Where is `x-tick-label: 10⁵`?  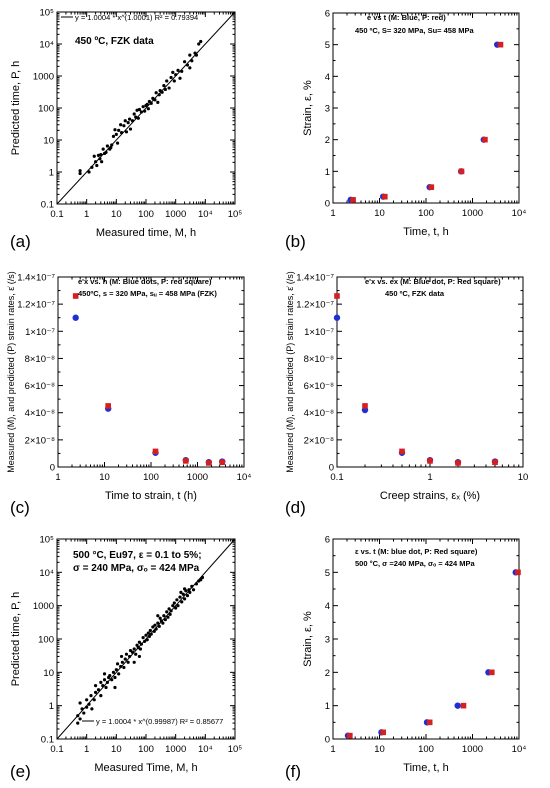 x-tick-label: 10⁵ is located at coordinates (235, 214).